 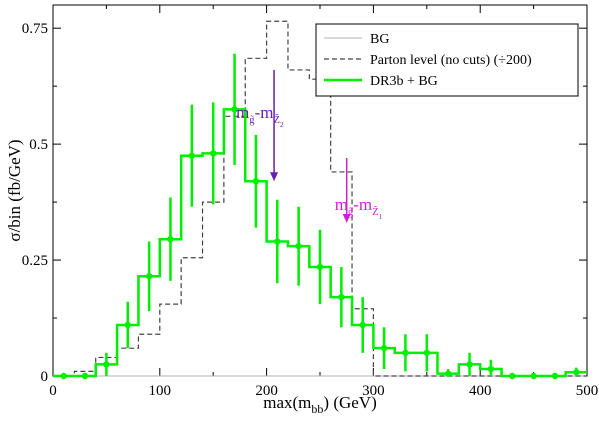 I want to click on label-part: 2, so click(x=282, y=124).